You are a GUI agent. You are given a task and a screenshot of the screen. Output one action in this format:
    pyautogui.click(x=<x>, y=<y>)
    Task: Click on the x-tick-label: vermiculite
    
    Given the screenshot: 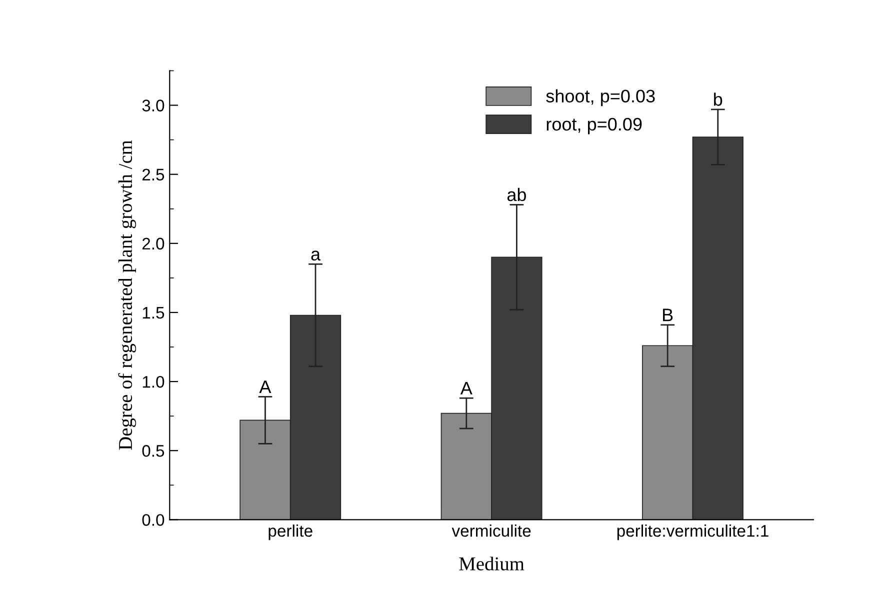 What is the action you would take?
    pyautogui.click(x=491, y=530)
    